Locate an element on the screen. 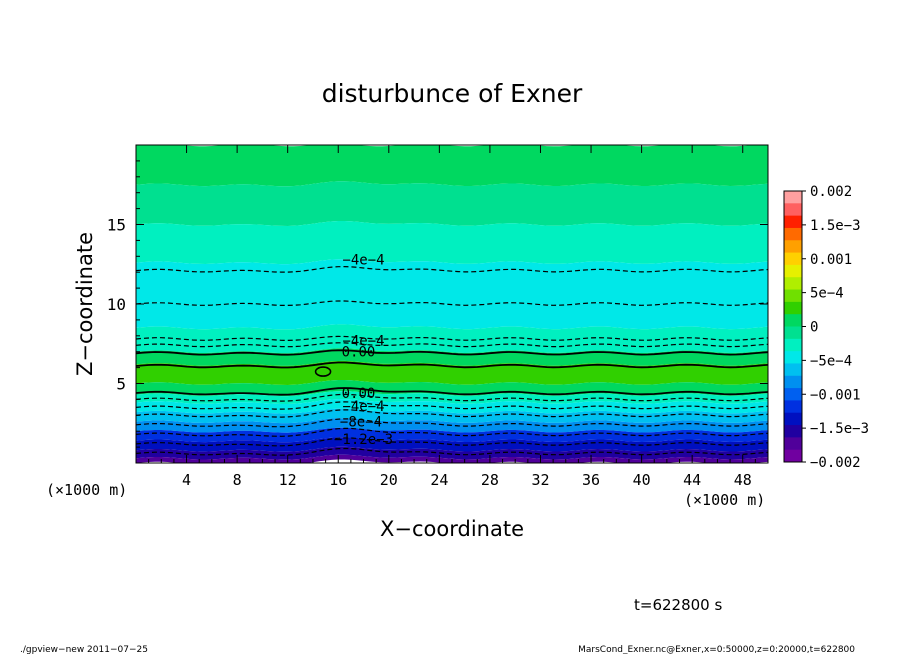 The height and width of the screenshot is (654, 904). contour-label-4: −4e−4 is located at coordinates (363, 407).